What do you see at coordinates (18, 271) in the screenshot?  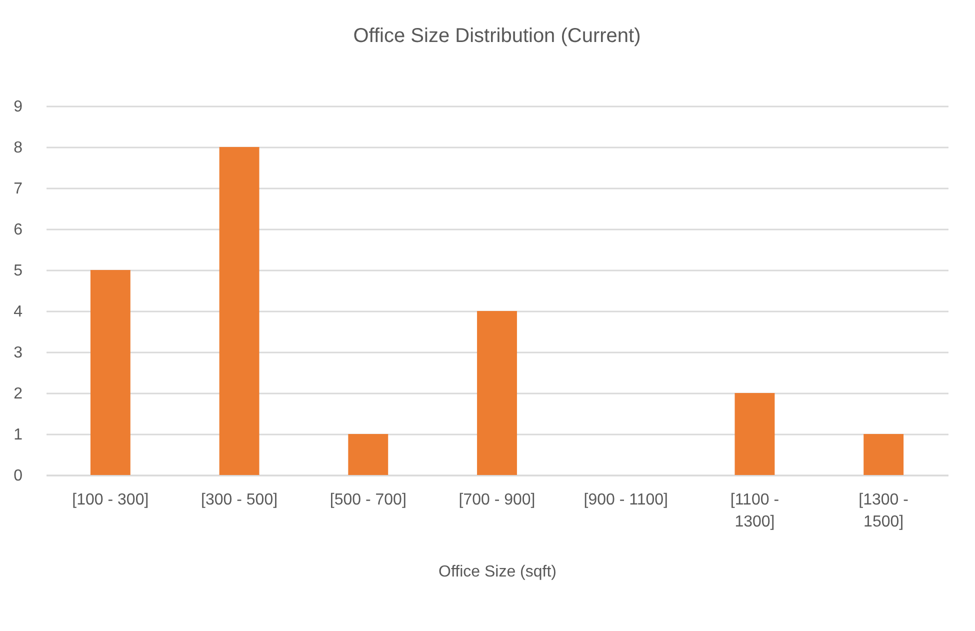 I see `y-tick-label: 5` at bounding box center [18, 271].